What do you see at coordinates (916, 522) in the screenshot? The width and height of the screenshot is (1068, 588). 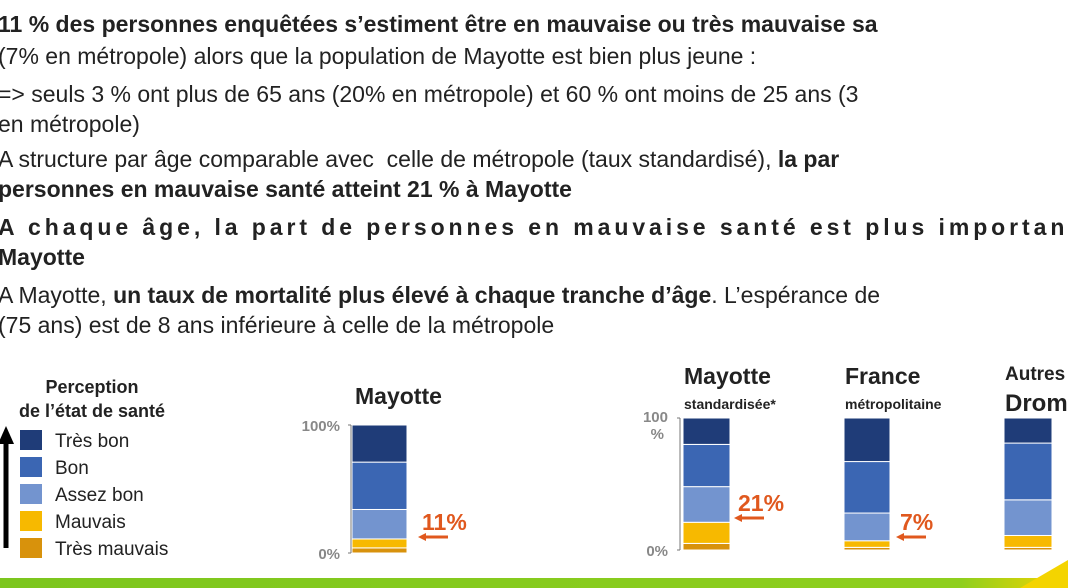 I see `annotation: 7%` at bounding box center [916, 522].